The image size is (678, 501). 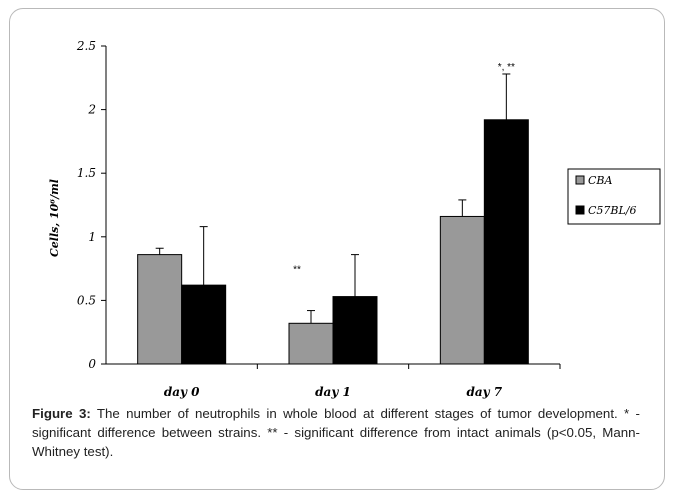 I want to click on significance-annotation: *, **, so click(x=506, y=67).